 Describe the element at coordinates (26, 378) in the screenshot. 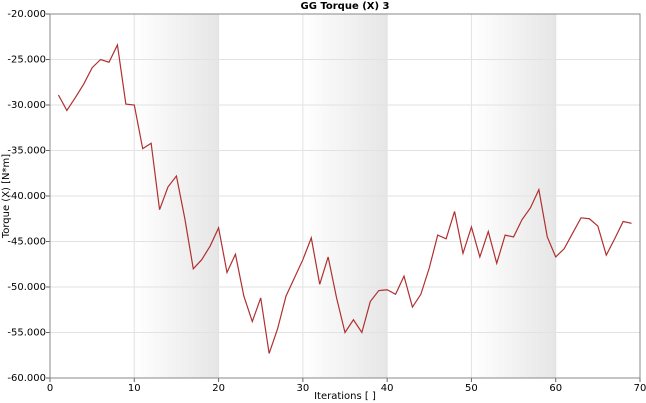

I see `y-tick-label: -60.000` at that location.